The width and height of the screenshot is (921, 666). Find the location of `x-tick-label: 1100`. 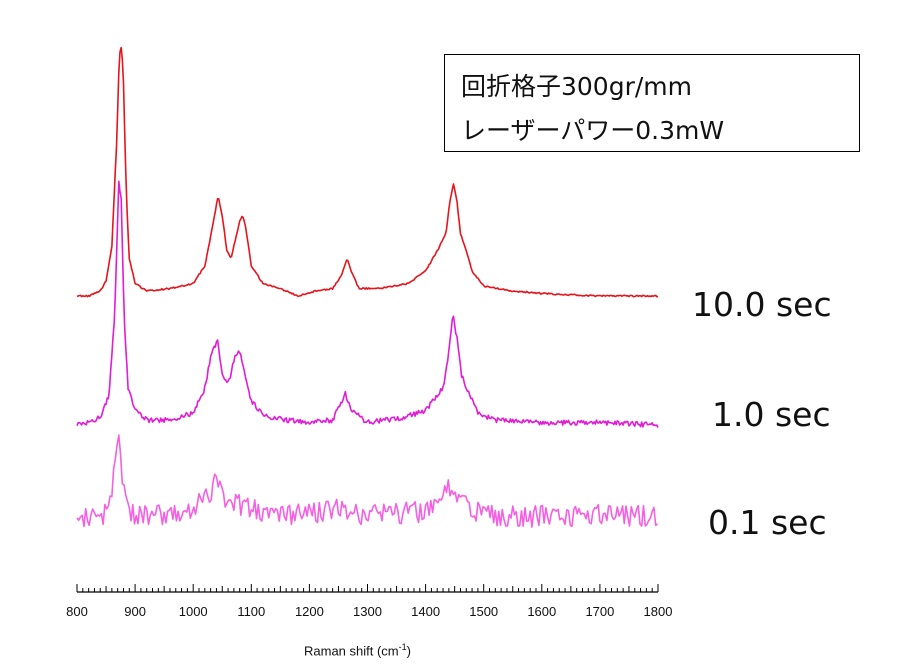

x-tick-label: 1100 is located at coordinates (251, 611).